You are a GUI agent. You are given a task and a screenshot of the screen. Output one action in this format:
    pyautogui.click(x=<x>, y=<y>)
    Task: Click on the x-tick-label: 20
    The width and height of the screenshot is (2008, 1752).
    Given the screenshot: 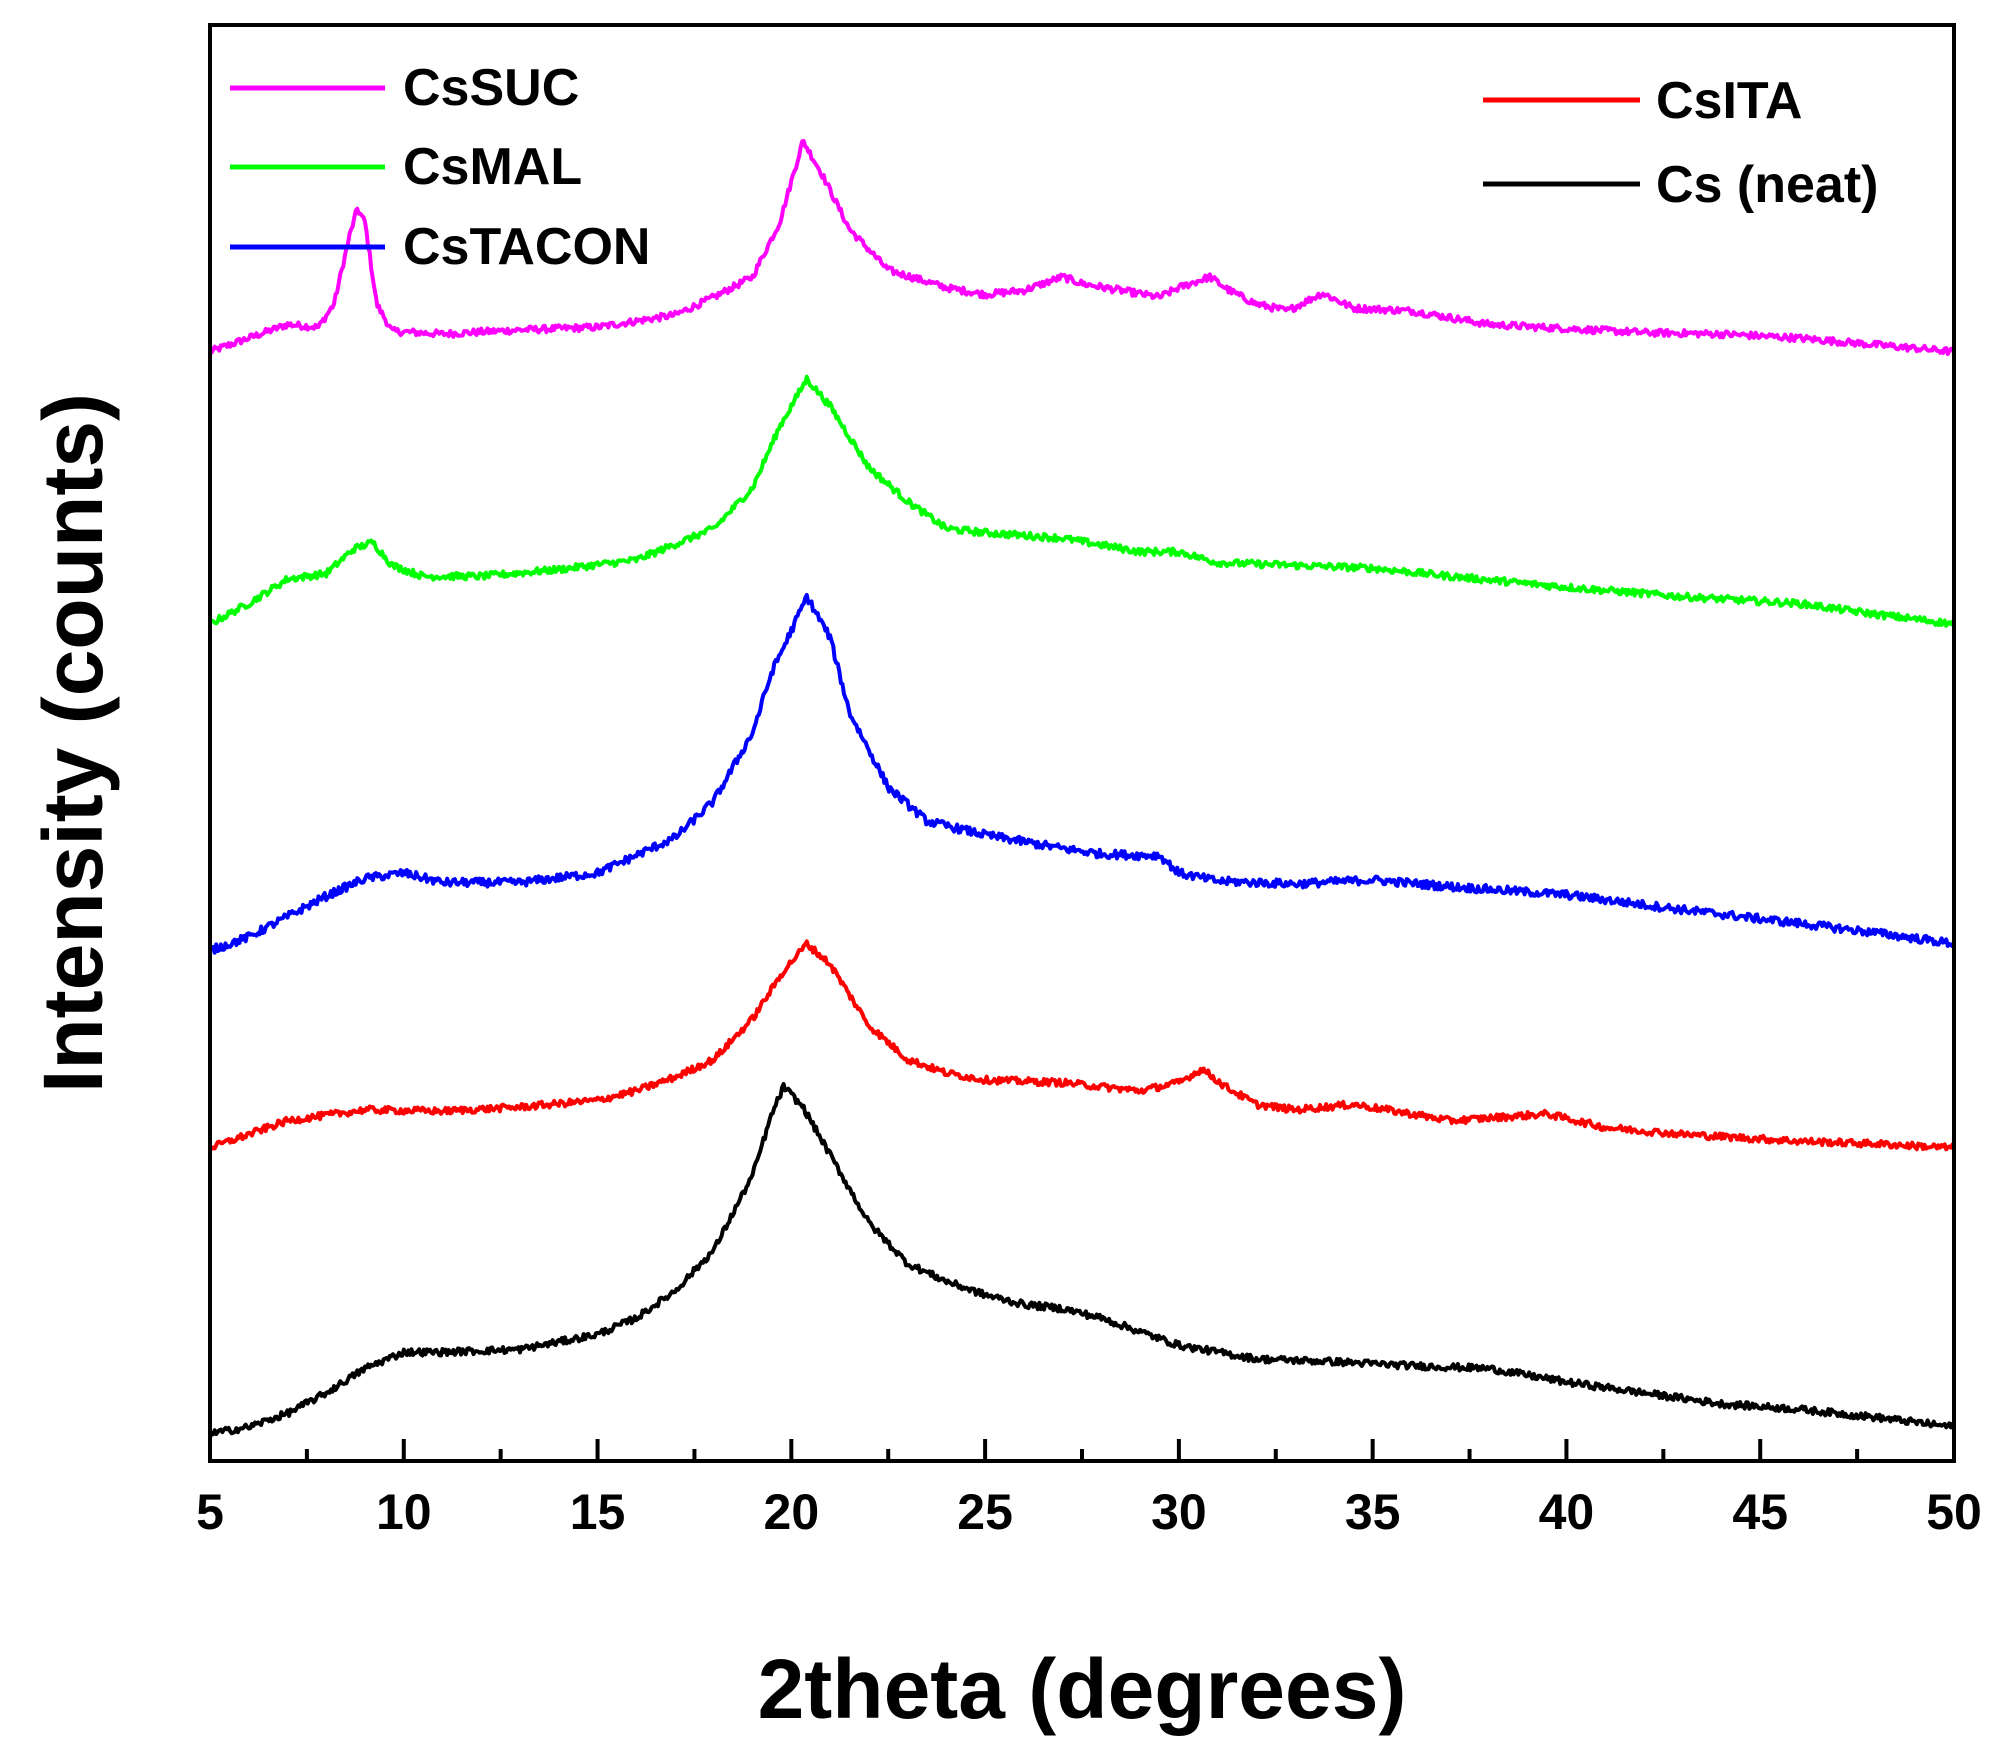 What is the action you would take?
    pyautogui.click(x=792, y=1512)
    